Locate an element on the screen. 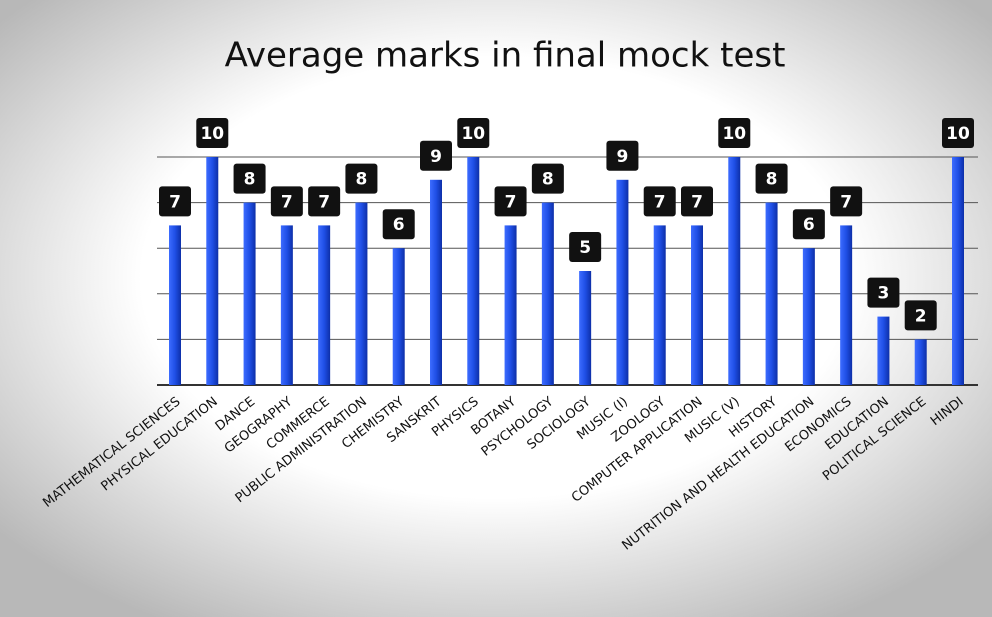 This screenshot has height=617, width=992. value-label: 5 is located at coordinates (585, 248).